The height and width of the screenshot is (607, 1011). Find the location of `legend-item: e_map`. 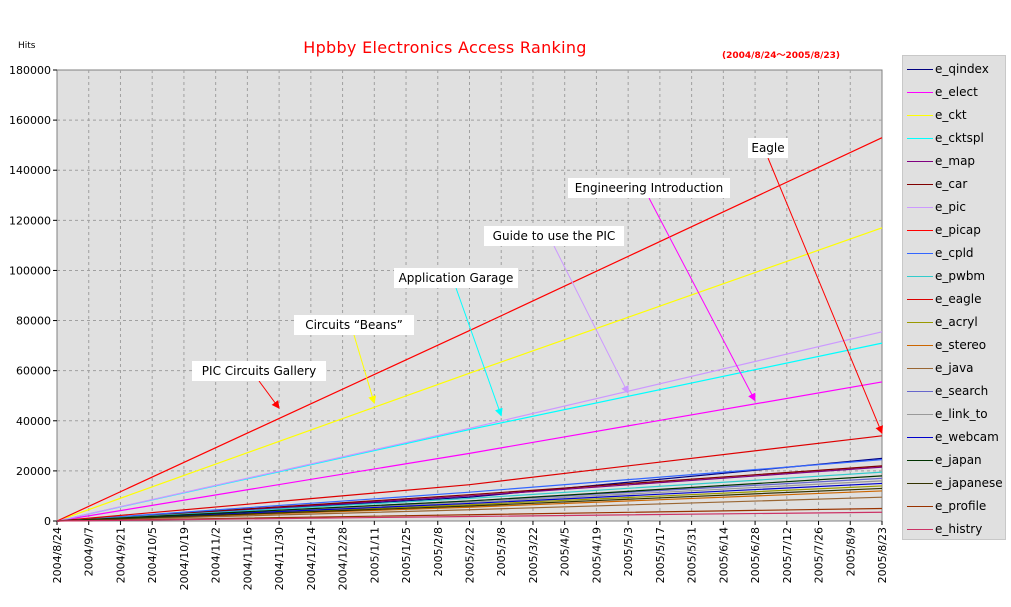

legend-item: e_map is located at coordinates (954, 162).